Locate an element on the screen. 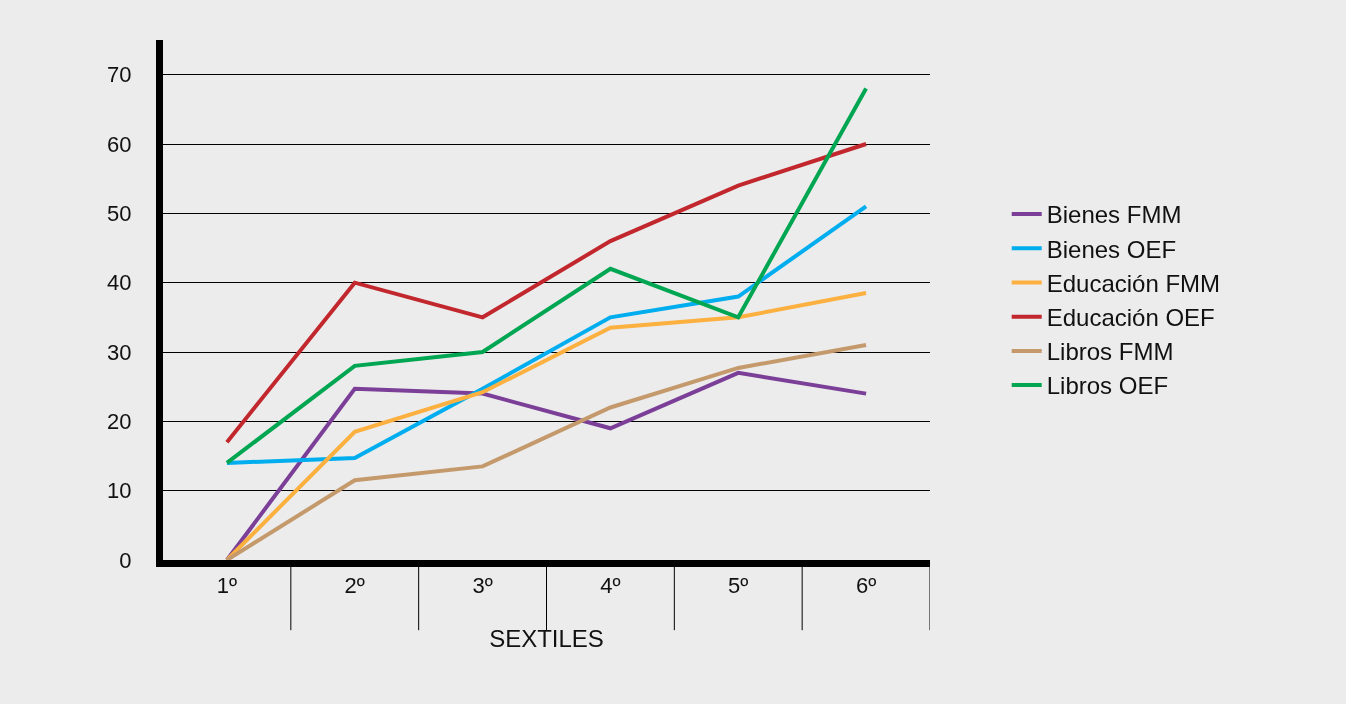 This screenshot has height=704, width=1346. x-axis-title: SEXTILES is located at coordinates (546, 638).